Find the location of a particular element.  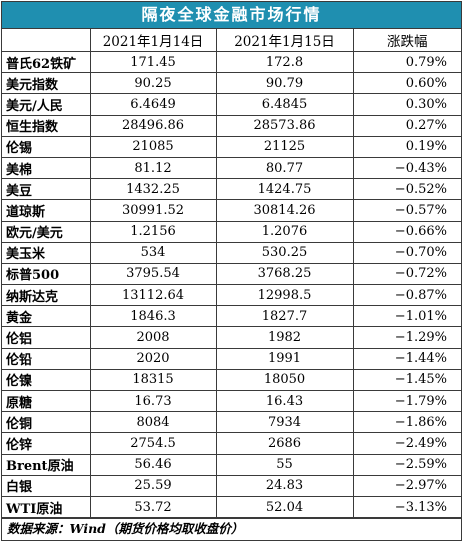

row-change: −2.59% is located at coordinates (406, 464).